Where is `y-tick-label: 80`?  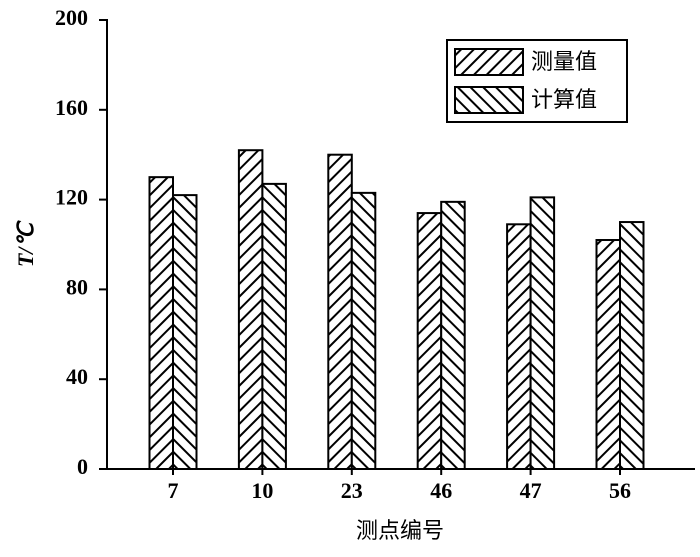 y-tick-label: 80 is located at coordinates (77, 286).